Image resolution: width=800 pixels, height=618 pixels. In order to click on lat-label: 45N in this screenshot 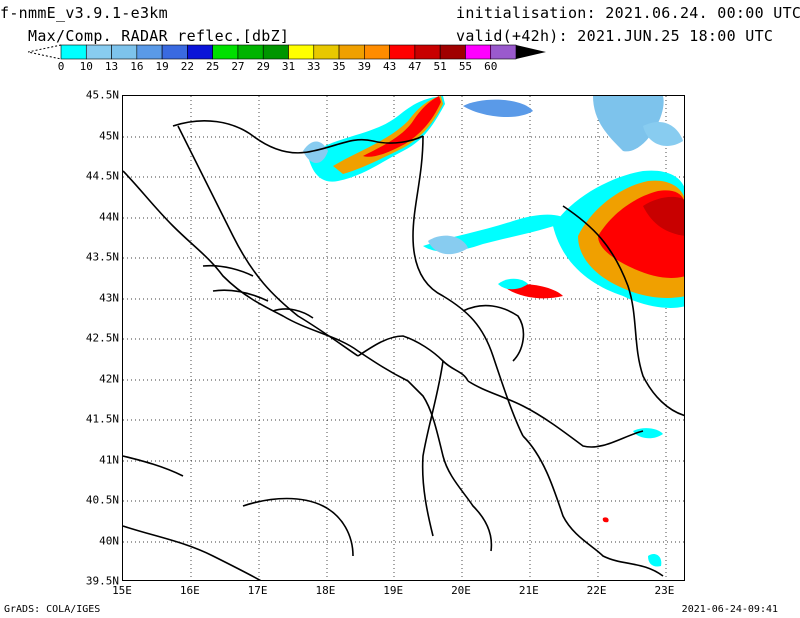, I will do `click(109, 135)`.